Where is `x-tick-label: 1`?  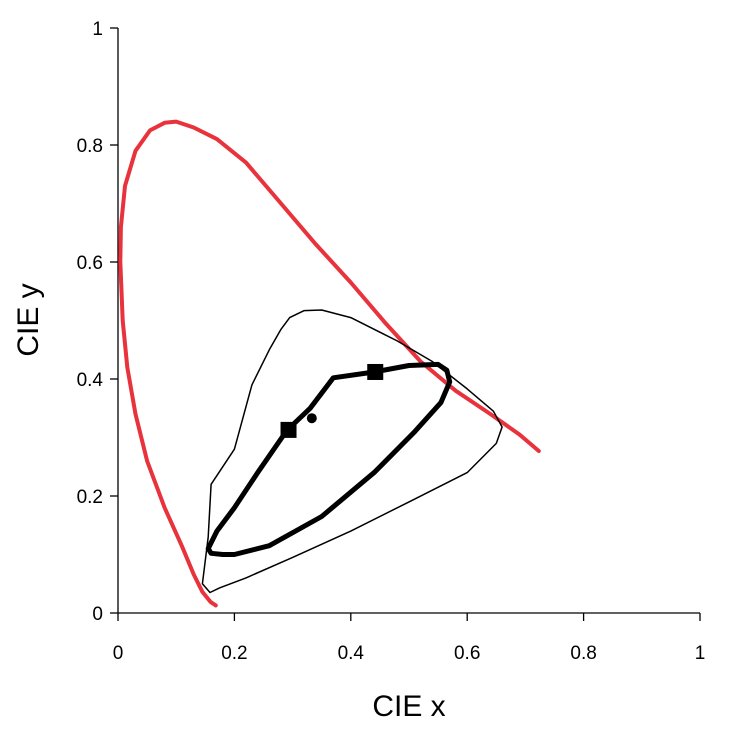
x-tick-label: 1 is located at coordinates (700, 653).